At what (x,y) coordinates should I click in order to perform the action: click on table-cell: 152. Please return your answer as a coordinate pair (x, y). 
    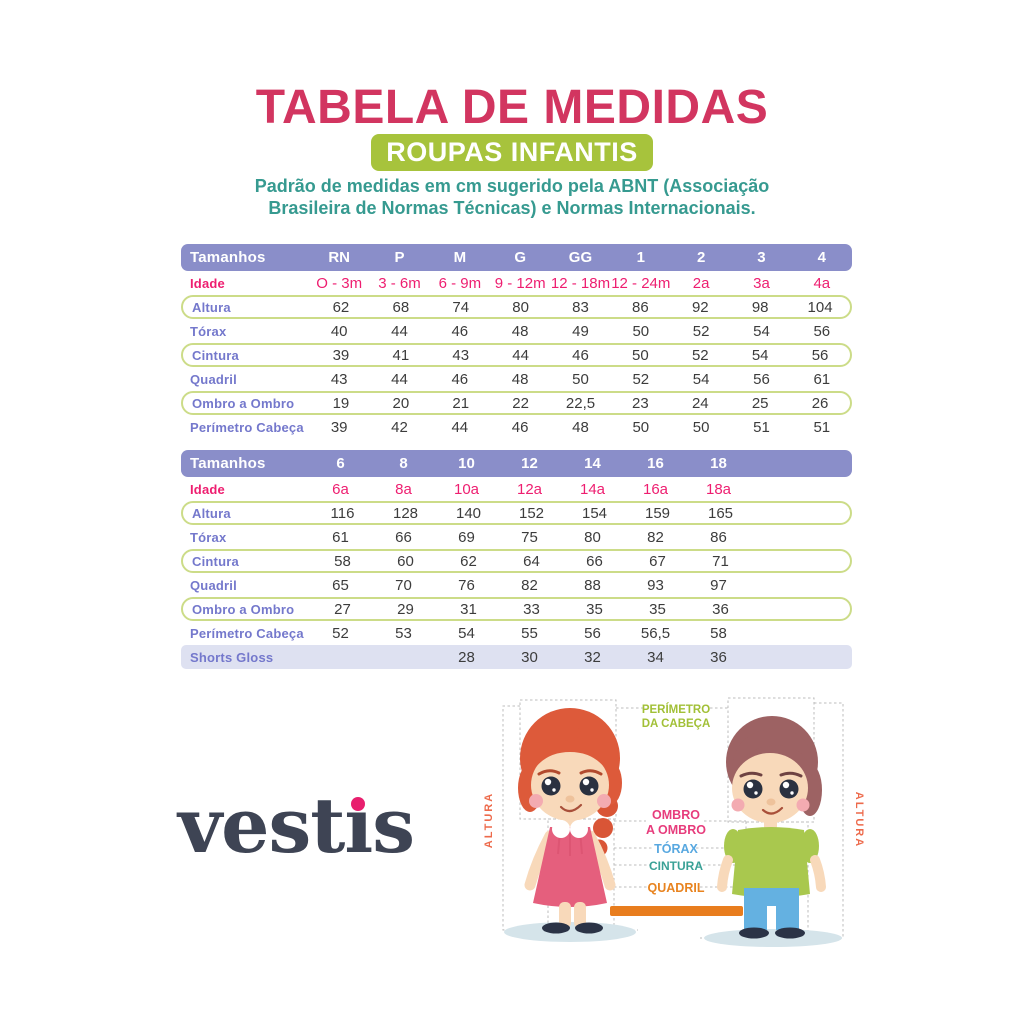
    Looking at the image, I should click on (531, 513).